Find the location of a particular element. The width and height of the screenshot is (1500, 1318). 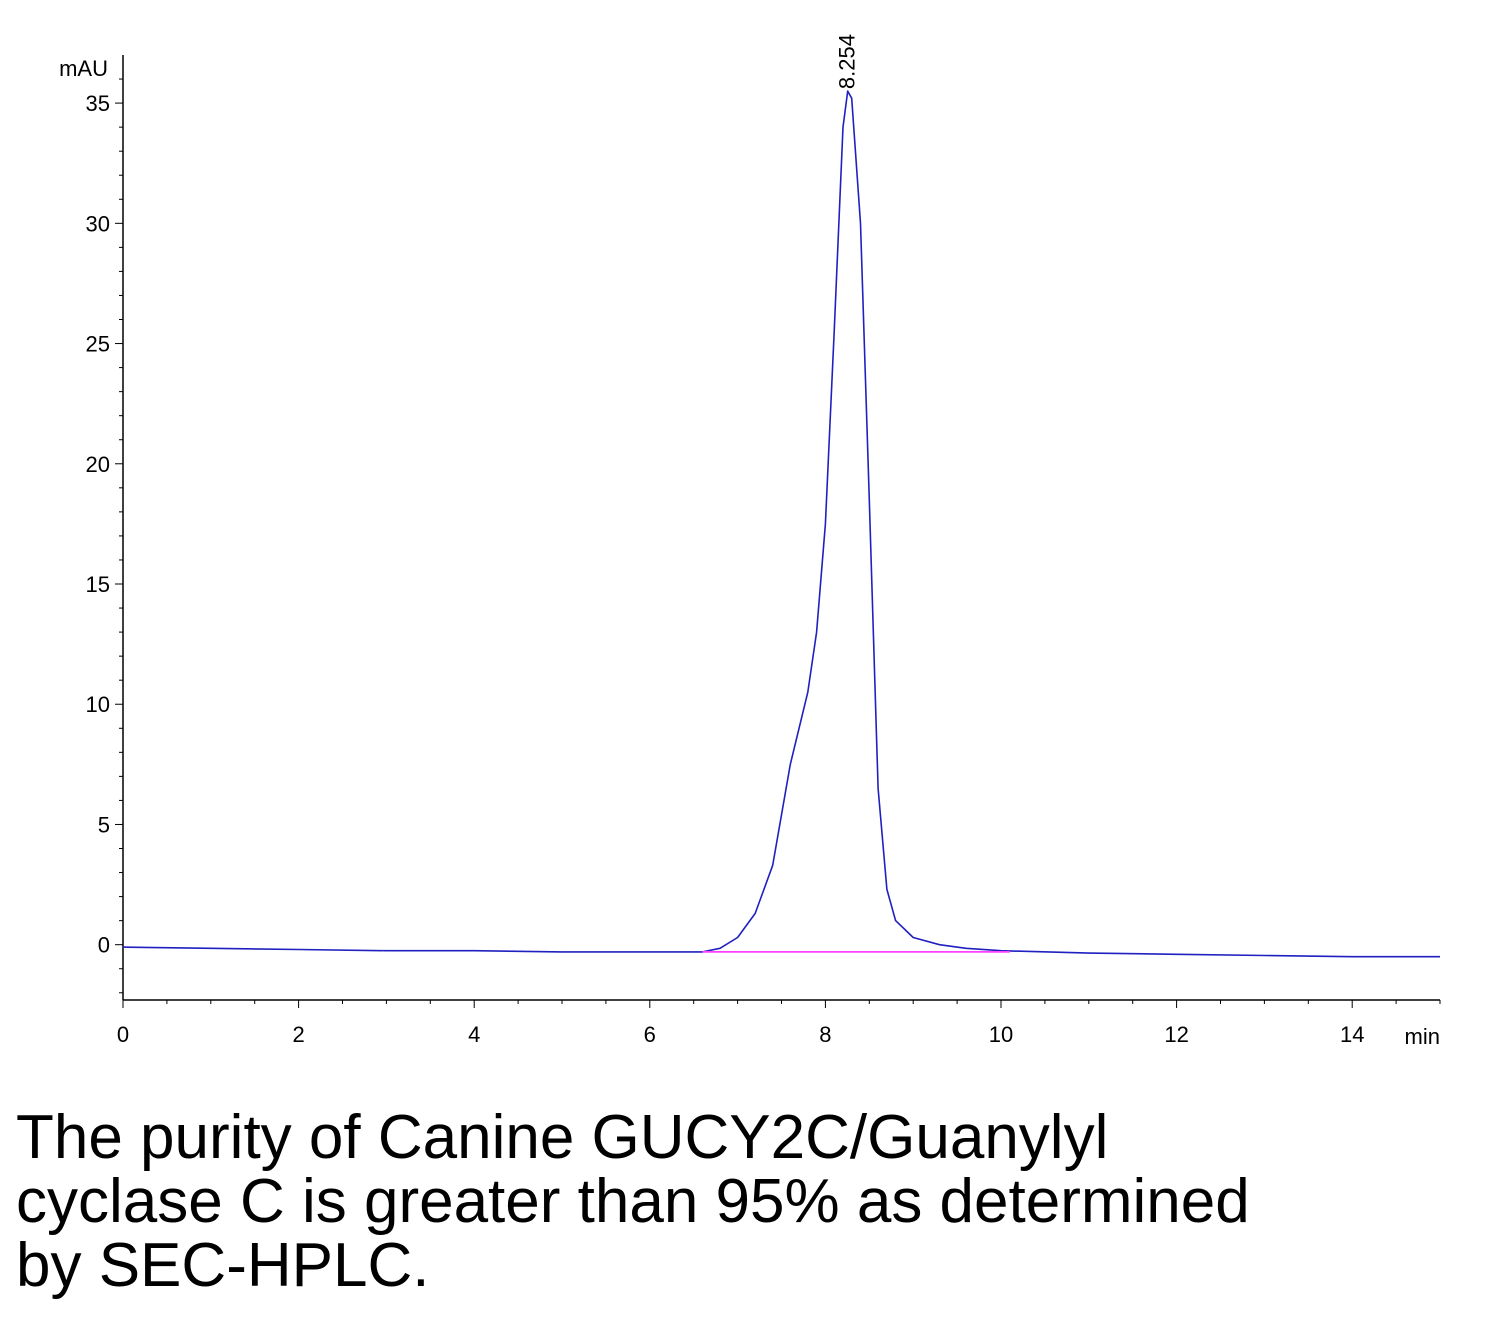

x-tick-label: 6 is located at coordinates (650, 1034).